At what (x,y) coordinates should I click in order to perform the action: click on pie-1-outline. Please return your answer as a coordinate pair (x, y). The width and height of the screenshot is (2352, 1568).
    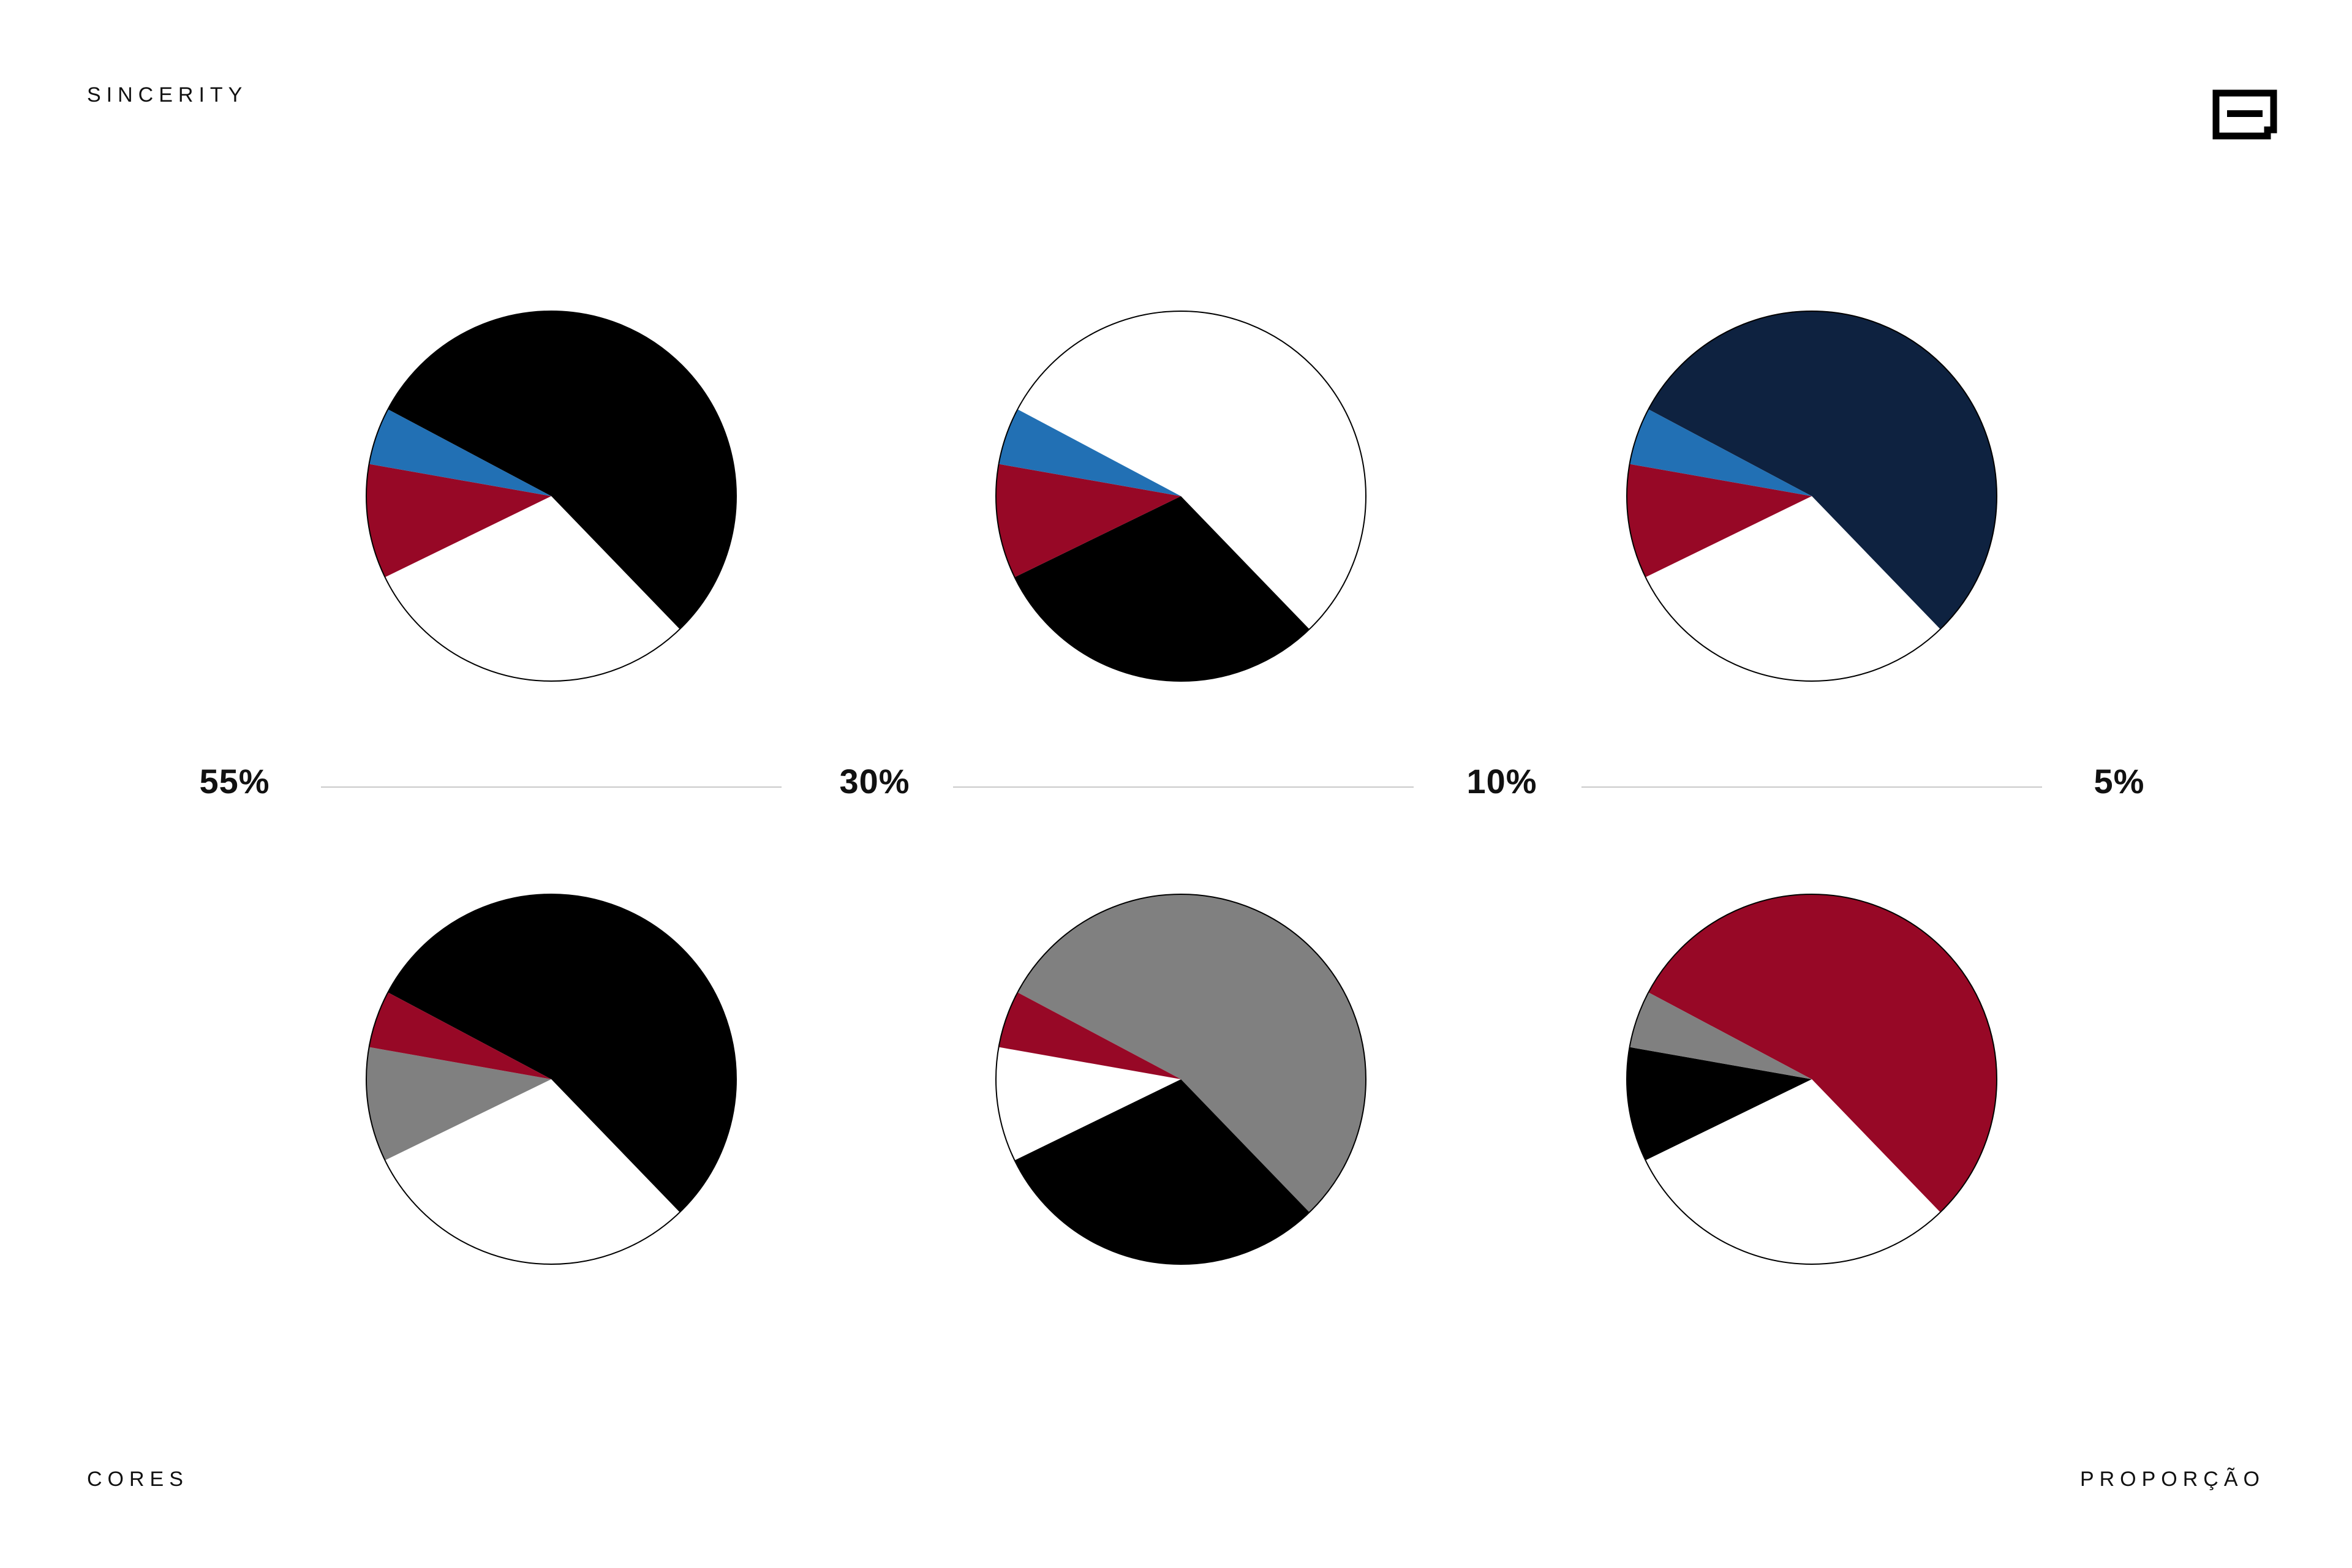
    Looking at the image, I should click on (551, 496).